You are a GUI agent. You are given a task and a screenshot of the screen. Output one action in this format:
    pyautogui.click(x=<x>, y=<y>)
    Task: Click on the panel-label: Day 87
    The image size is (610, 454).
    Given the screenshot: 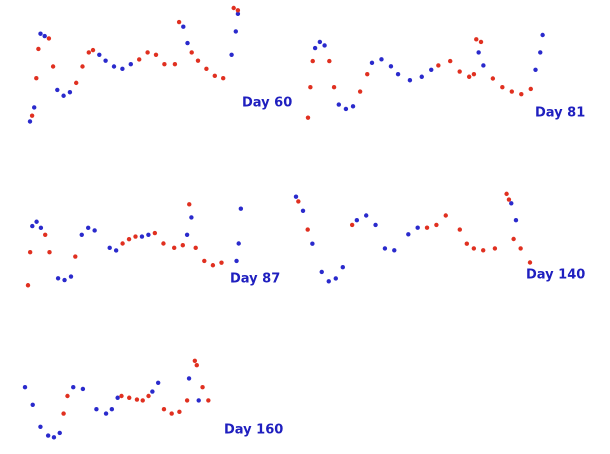 What is the action you would take?
    pyautogui.click(x=255, y=279)
    